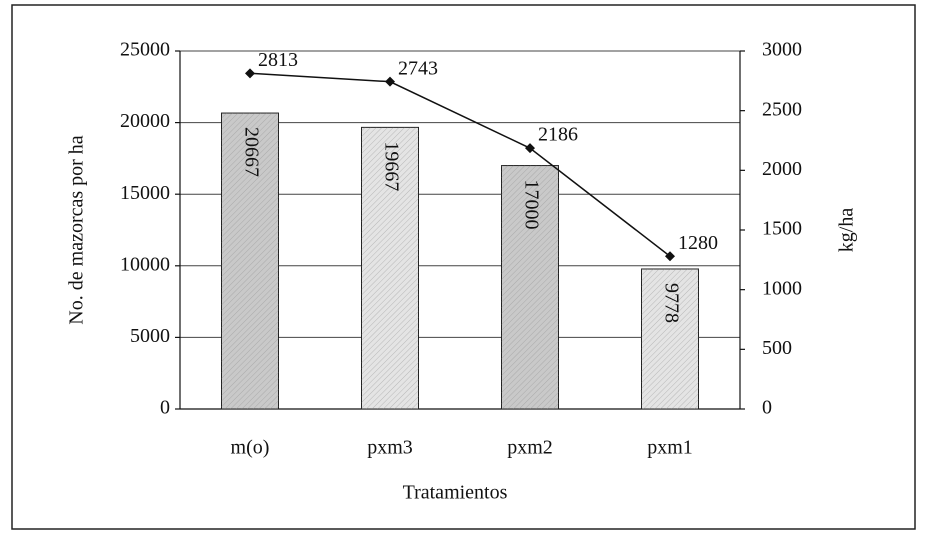 Image resolution: width=928 pixels, height=533 pixels. Describe the element at coordinates (530, 448) in the screenshot. I see `x-tick-label: pxm2` at that location.